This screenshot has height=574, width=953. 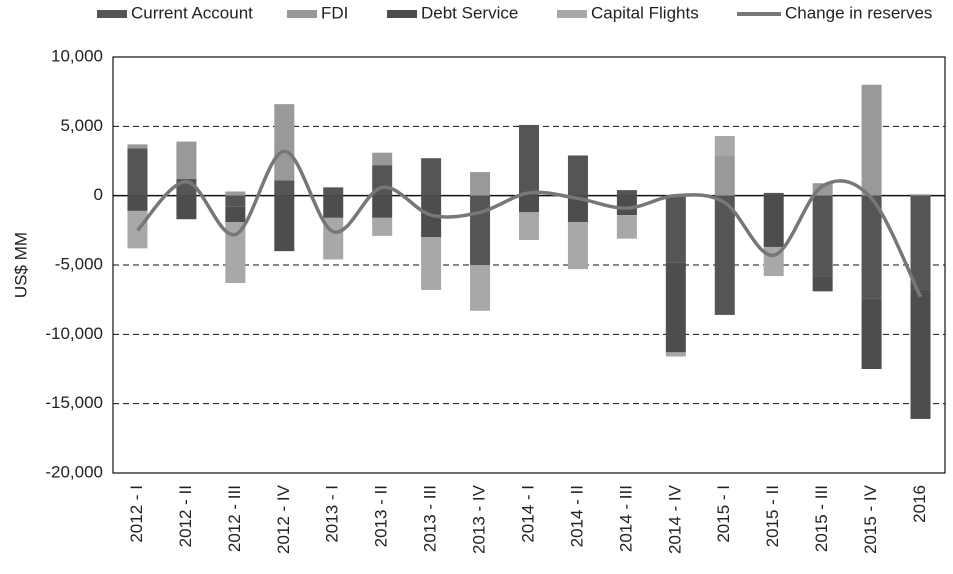 What do you see at coordinates (77, 55) in the screenshot?
I see `y-tick-label: 10,000` at bounding box center [77, 55].